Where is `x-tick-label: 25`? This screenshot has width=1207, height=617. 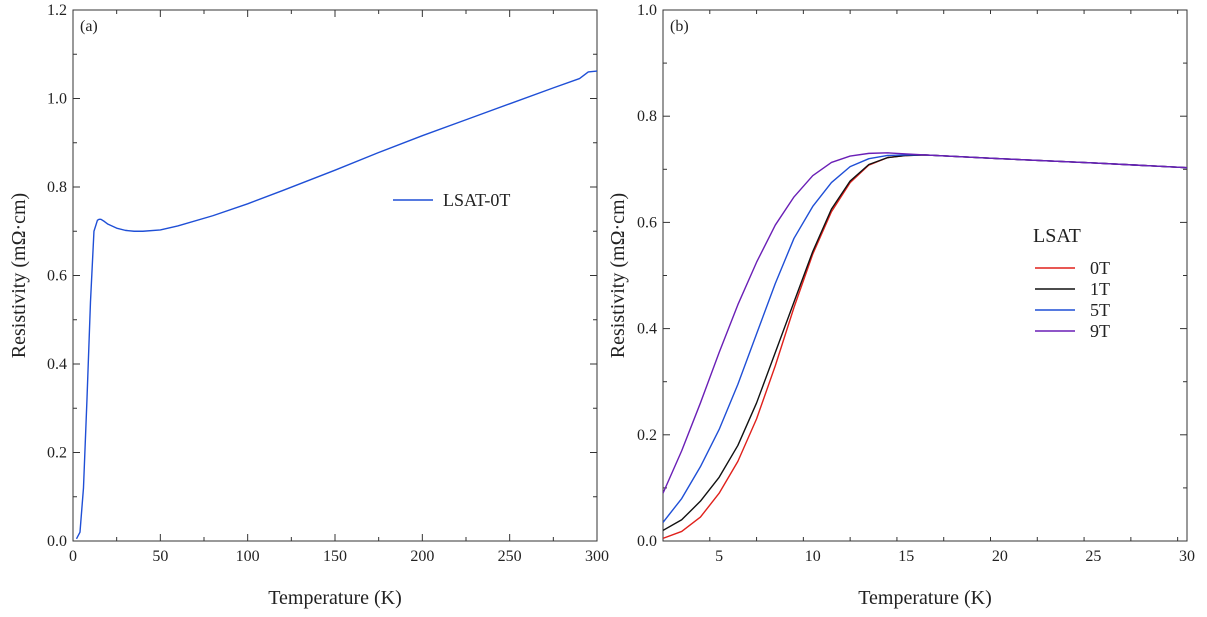
x-tick-label: 25 is located at coordinates (1093, 556).